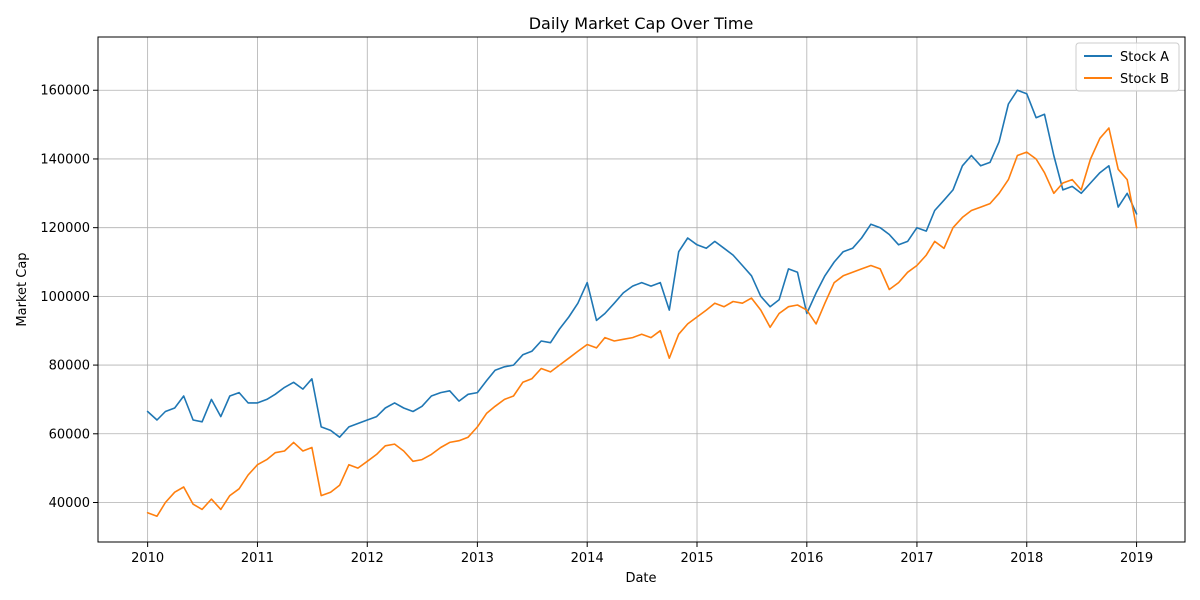  I want to click on legend-label-stock-b: Stock B, so click(1144, 79).